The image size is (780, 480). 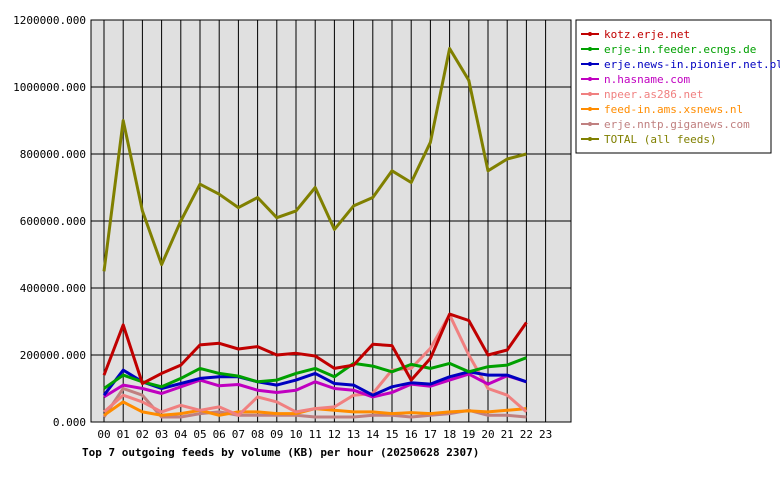 What do you see at coordinates (680, 49) in the screenshot?
I see `legend-entry: erje-in.feeder.ecngs.de` at bounding box center [680, 49].